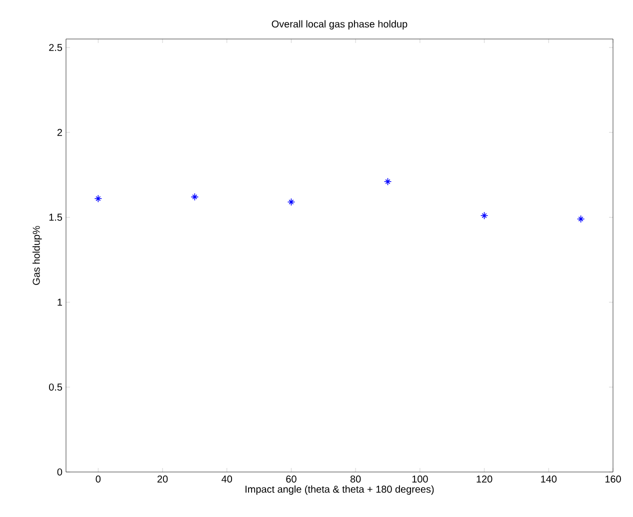  What do you see at coordinates (291, 479) in the screenshot?
I see `x-tick-label: 60` at bounding box center [291, 479].